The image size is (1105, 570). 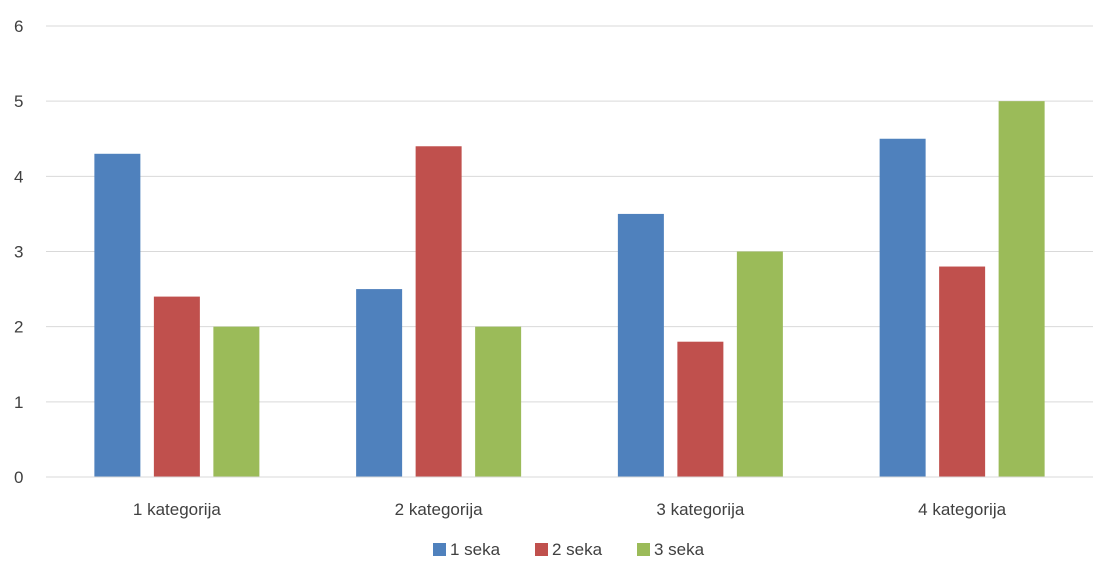 I want to click on y-tick-label: 4, so click(x=18, y=176).